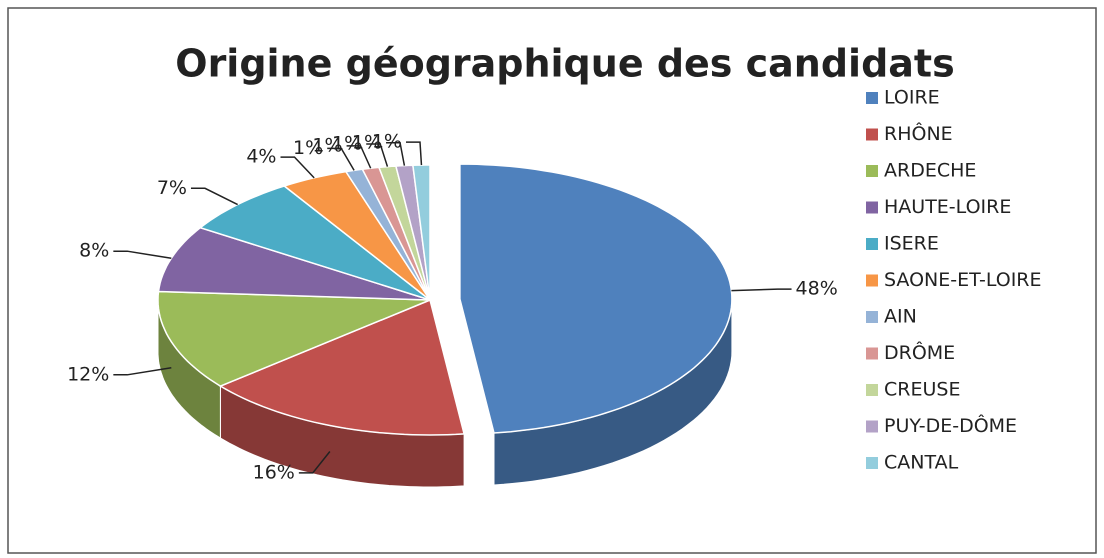  What do you see at coordinates (274, 472) in the screenshot?
I see `data-label: 16%` at bounding box center [274, 472].